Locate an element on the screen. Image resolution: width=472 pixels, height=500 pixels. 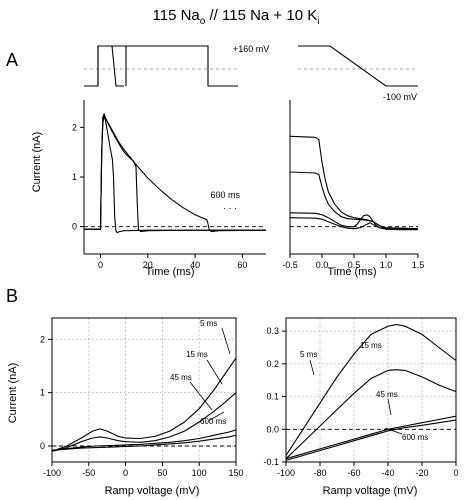
protocol-ramp is located at coordinates (358, 66).